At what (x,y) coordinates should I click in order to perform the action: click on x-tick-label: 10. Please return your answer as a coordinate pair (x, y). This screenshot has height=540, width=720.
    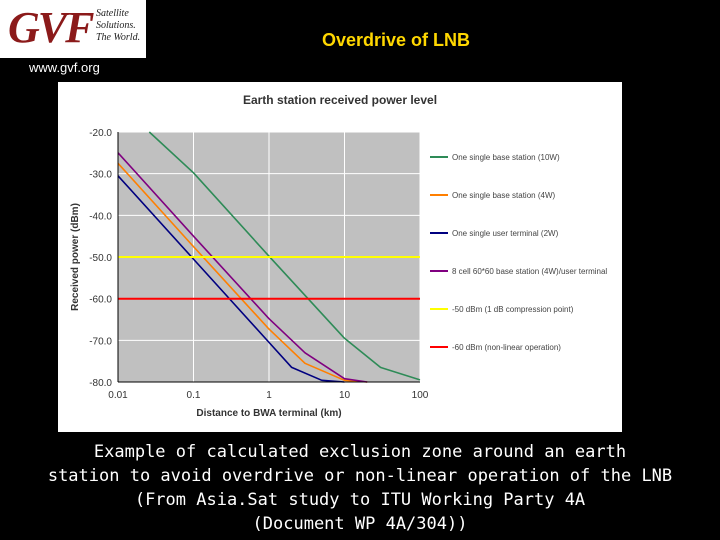
    Looking at the image, I should click on (345, 395).